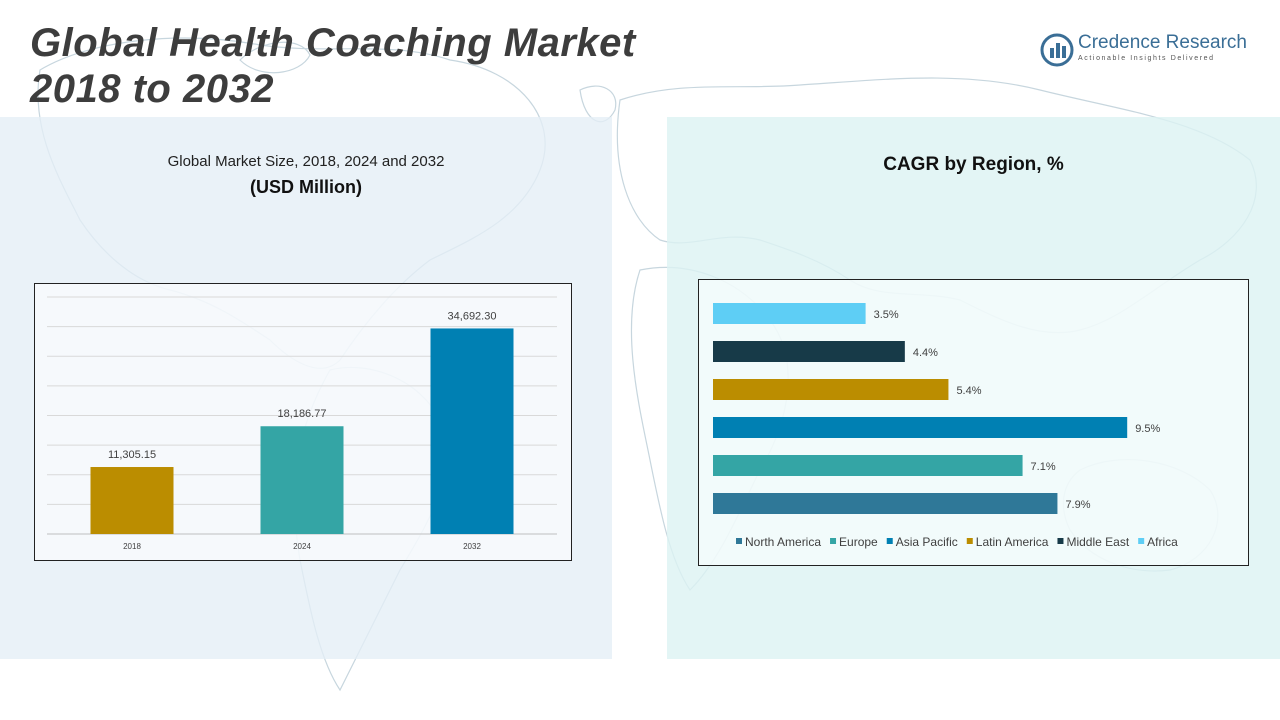 This screenshot has height=720, width=1280. What do you see at coordinates (1146, 58) in the screenshot?
I see `logo-tagline: Actionable Insights Delivered` at bounding box center [1146, 58].